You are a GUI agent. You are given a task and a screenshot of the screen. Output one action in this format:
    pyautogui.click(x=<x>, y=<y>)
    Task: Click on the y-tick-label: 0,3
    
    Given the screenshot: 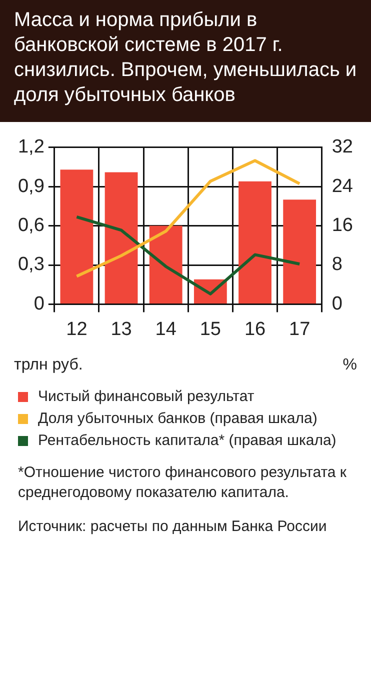 What is the action you would take?
    pyautogui.click(x=31, y=265)
    